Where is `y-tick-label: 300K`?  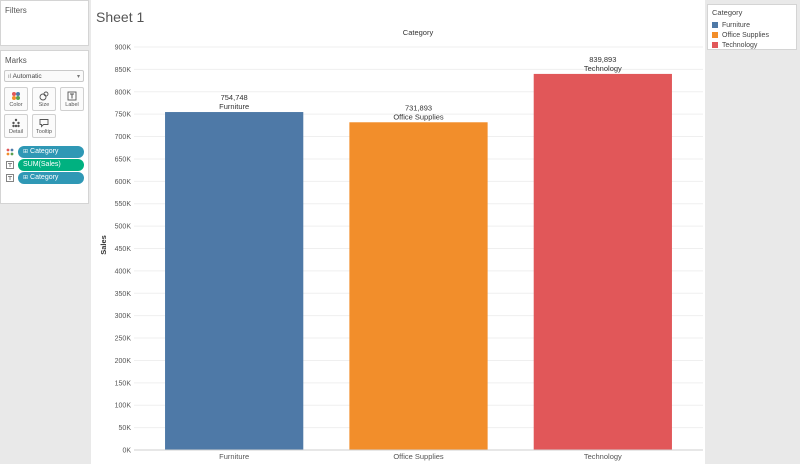
y-tick-label: 300K is located at coordinates (123, 316).